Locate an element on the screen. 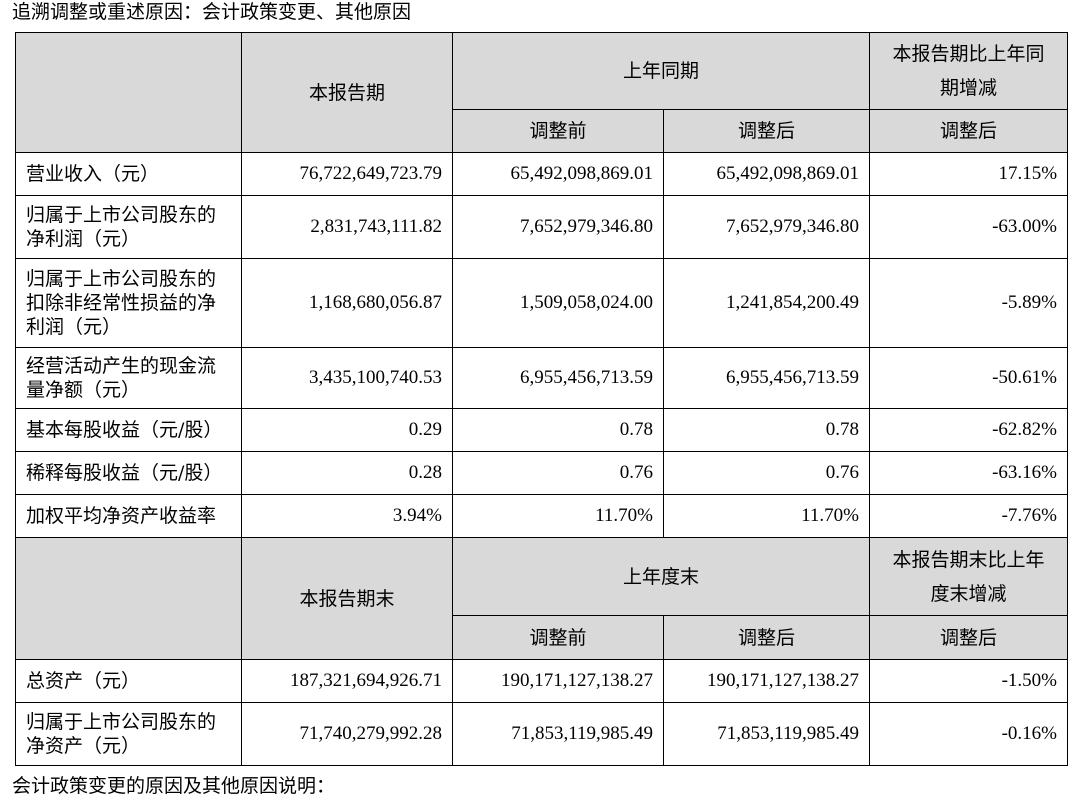 The image size is (1080, 801). header-row-1: 本报告期 上年同期 本报告期比上年同期增减 is located at coordinates (542, 92).